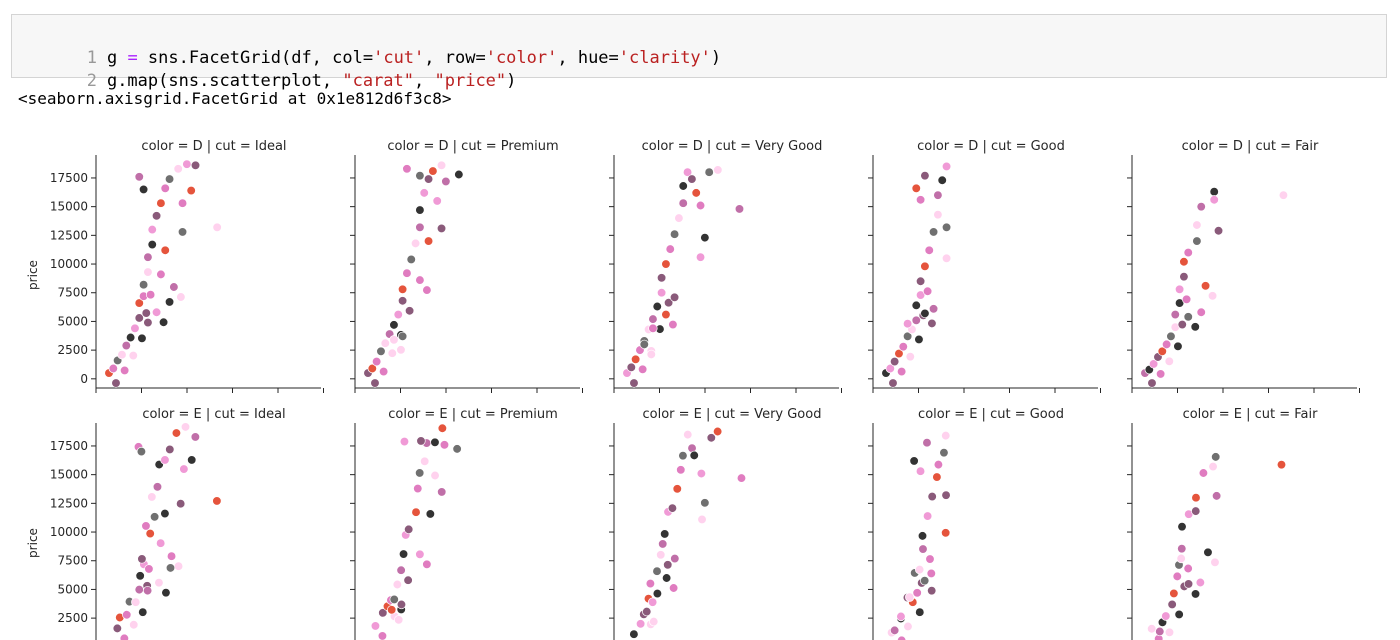 The height and width of the screenshot is (640, 1400). I want to click on code-token: 'color', so click(521, 58).